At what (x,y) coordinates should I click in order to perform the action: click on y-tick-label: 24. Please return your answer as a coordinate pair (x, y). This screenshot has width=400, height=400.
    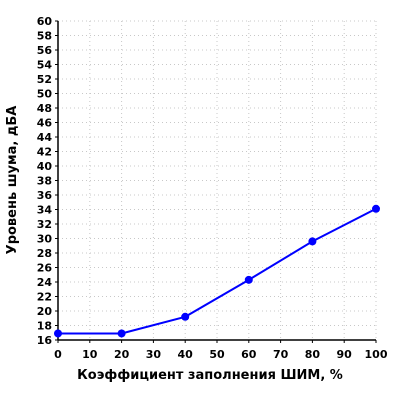
    Looking at the image, I should click on (45, 282).